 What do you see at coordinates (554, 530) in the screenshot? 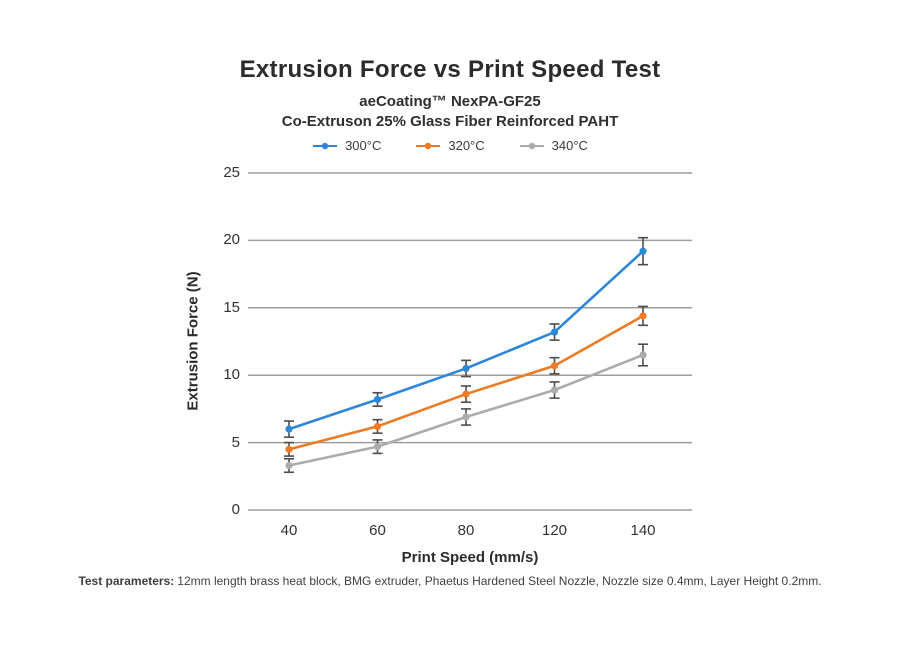
I see `x-tick-label: 120` at bounding box center [554, 530].